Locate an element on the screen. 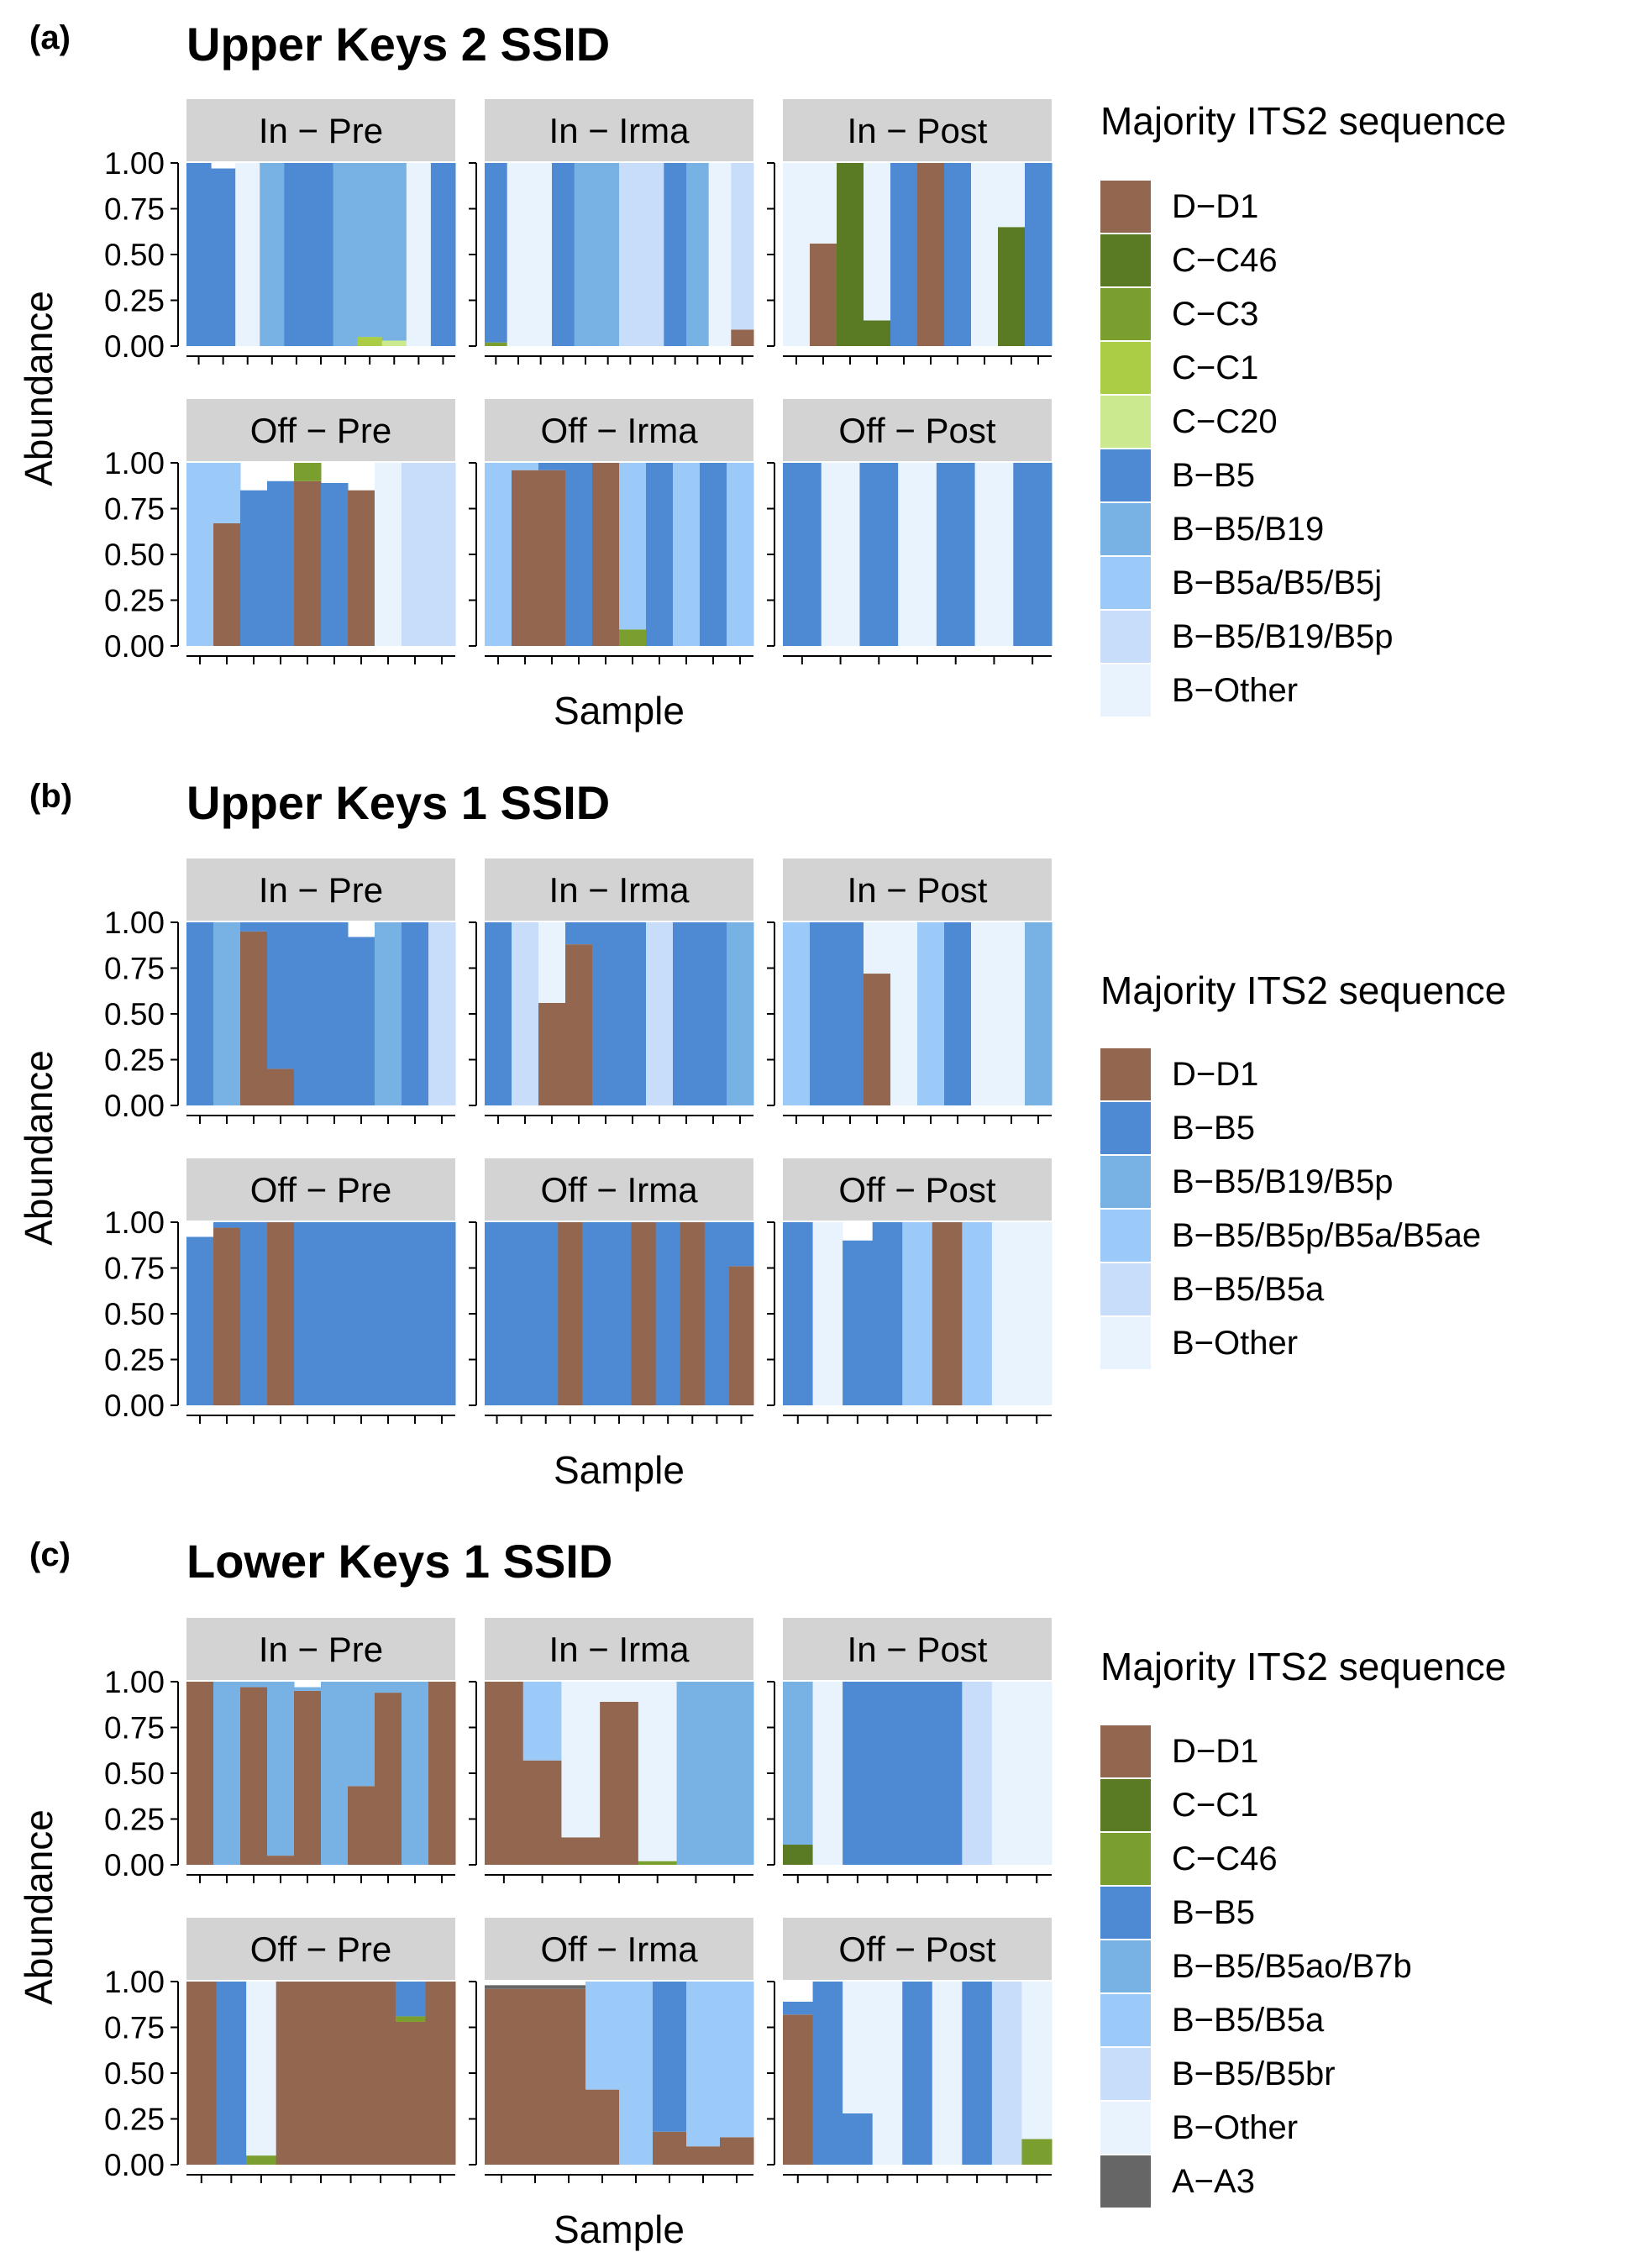 The width and height of the screenshot is (1638, 2268). legend-label: D−D1 is located at coordinates (1215, 1074).